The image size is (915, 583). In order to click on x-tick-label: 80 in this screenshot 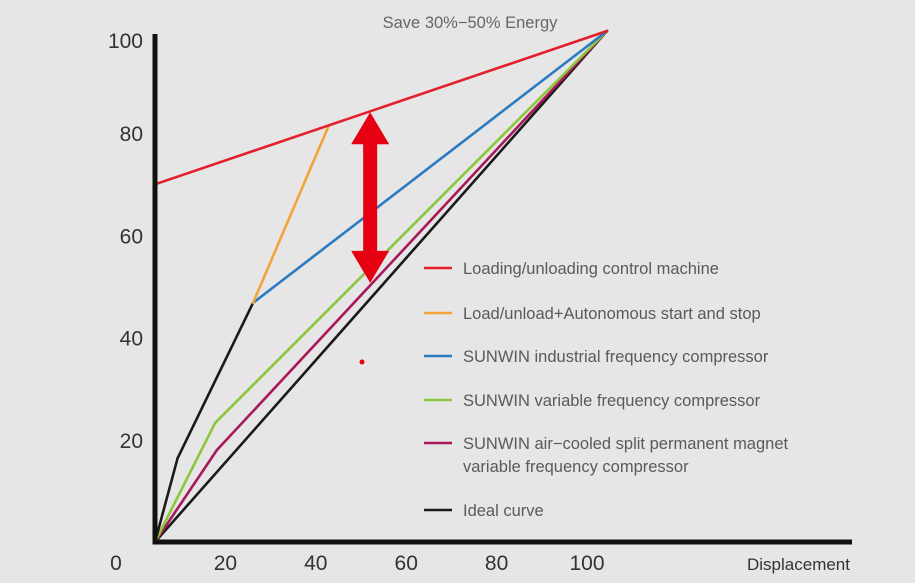, I will do `click(496, 563)`.